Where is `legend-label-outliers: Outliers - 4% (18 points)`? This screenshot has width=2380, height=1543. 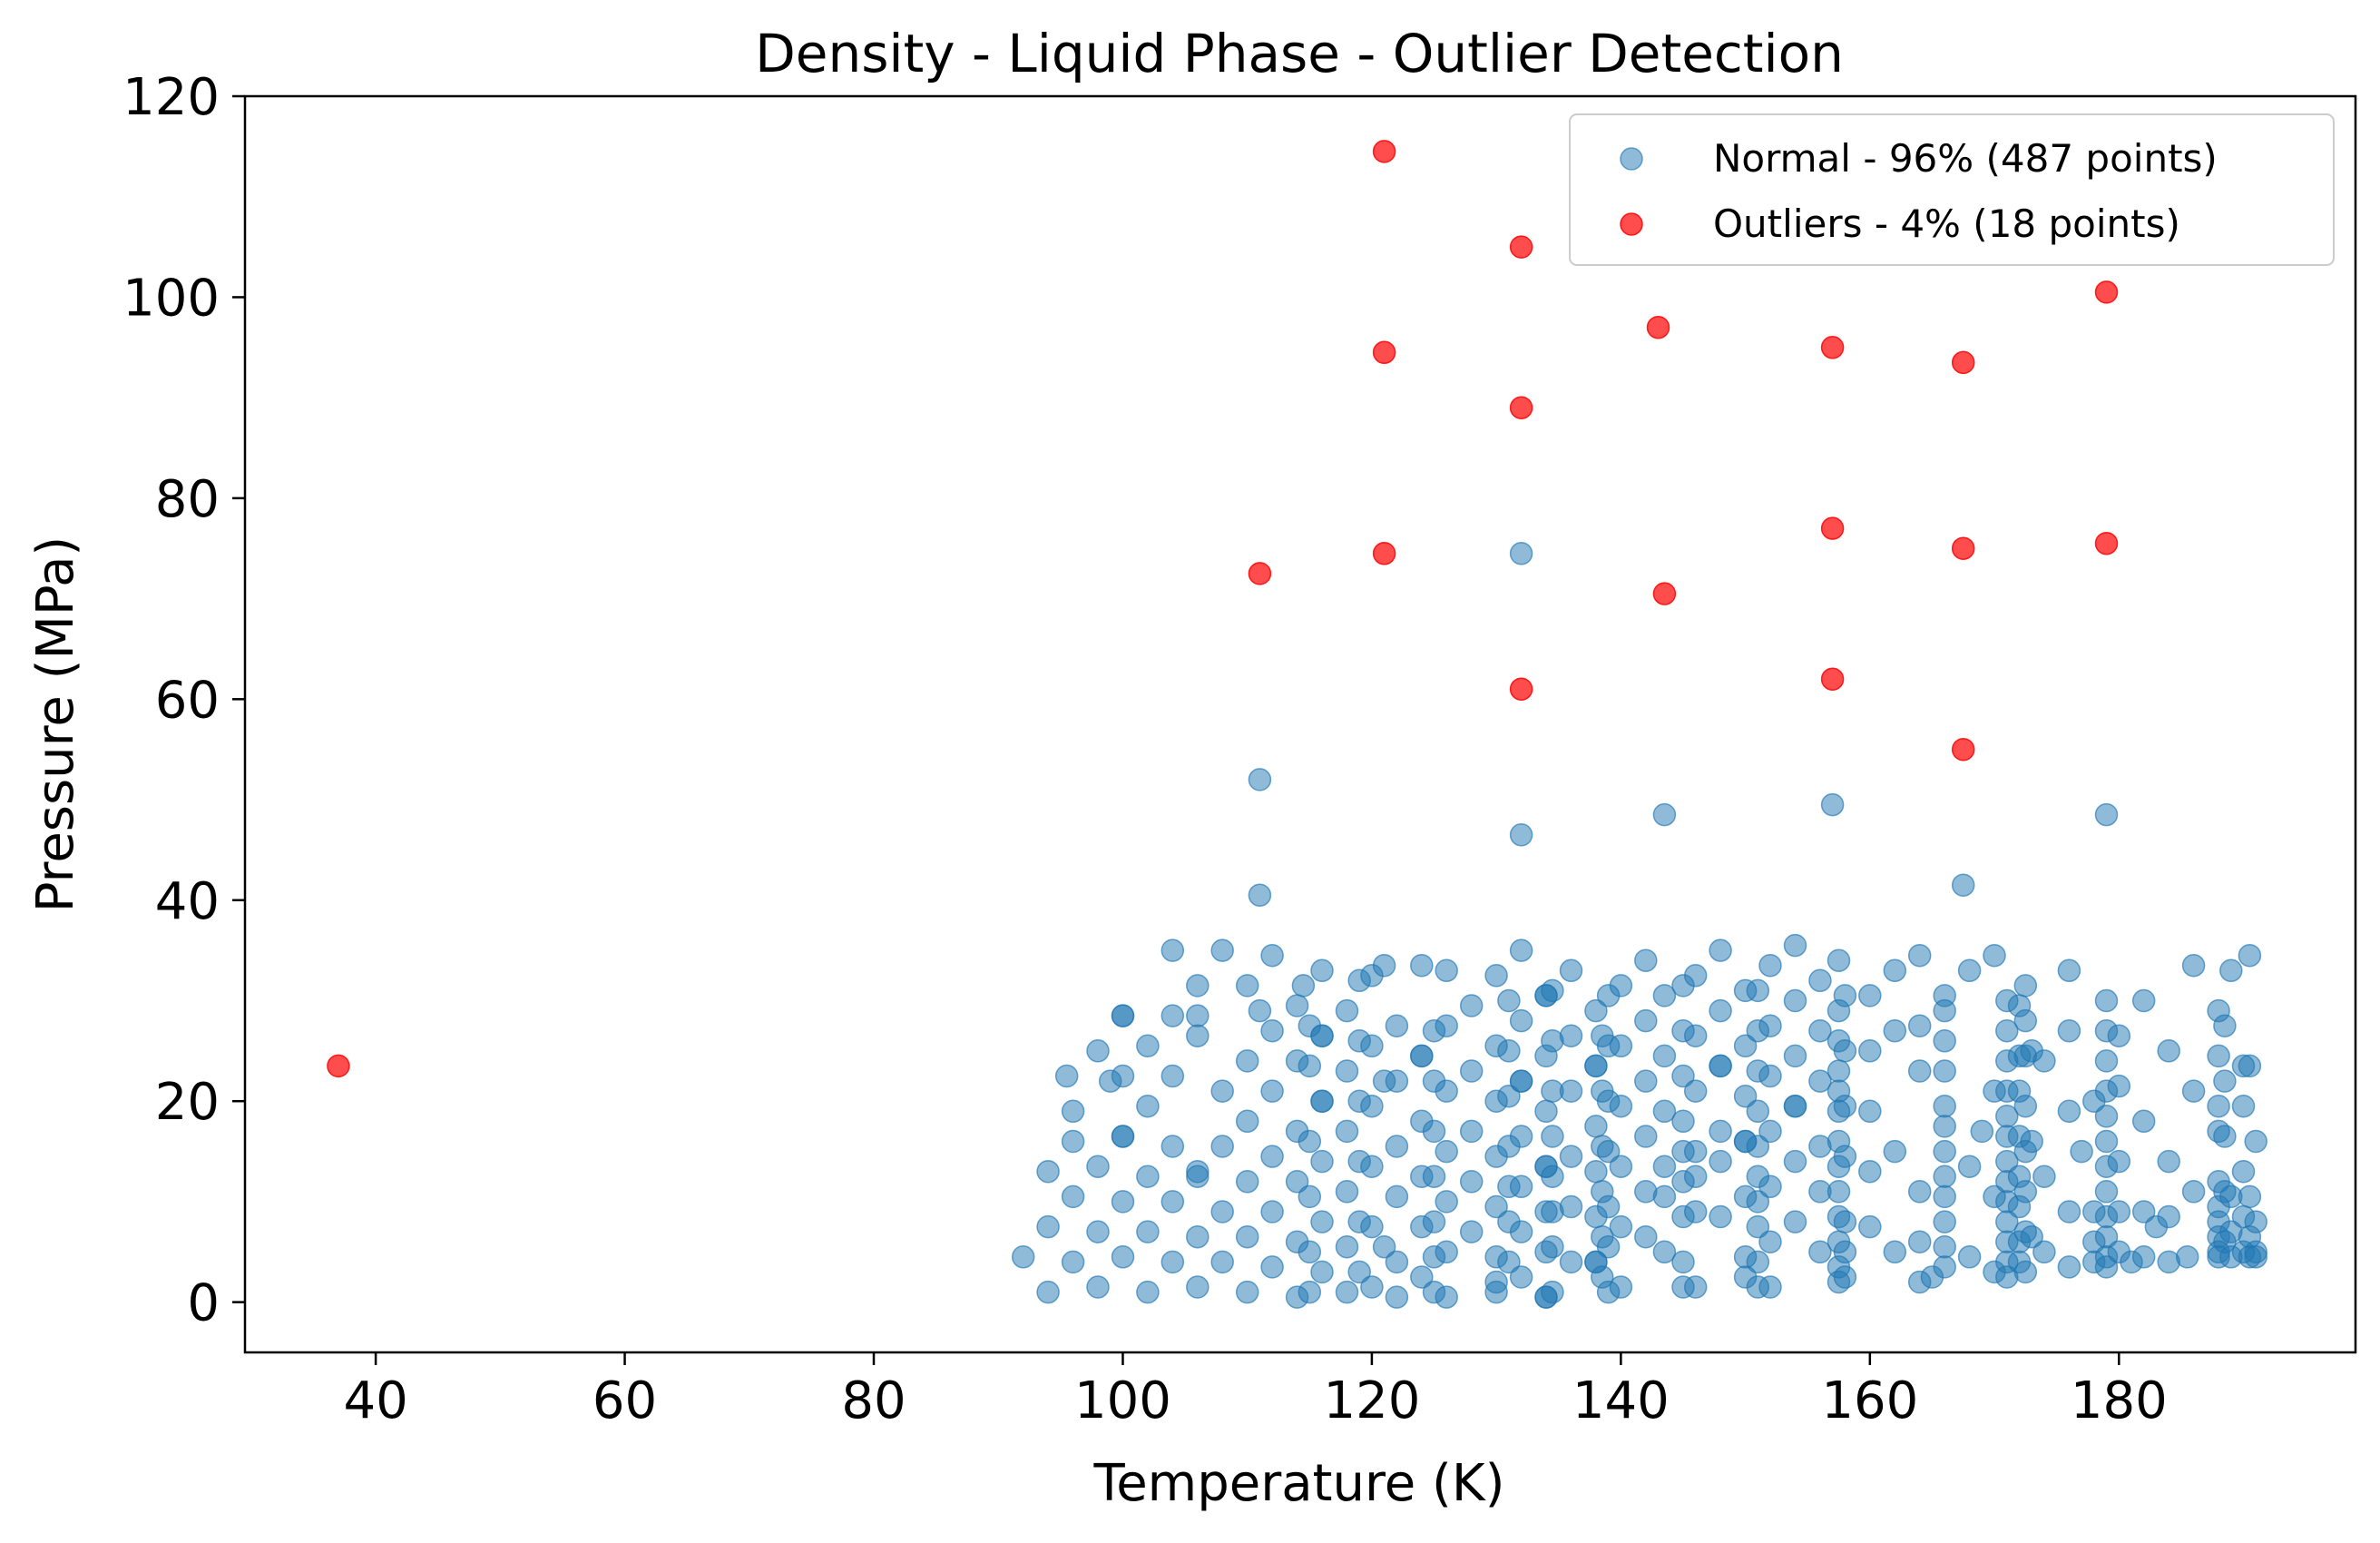
legend-label-outliers: Outliers - 4% (18 points) is located at coordinates (1947, 223).